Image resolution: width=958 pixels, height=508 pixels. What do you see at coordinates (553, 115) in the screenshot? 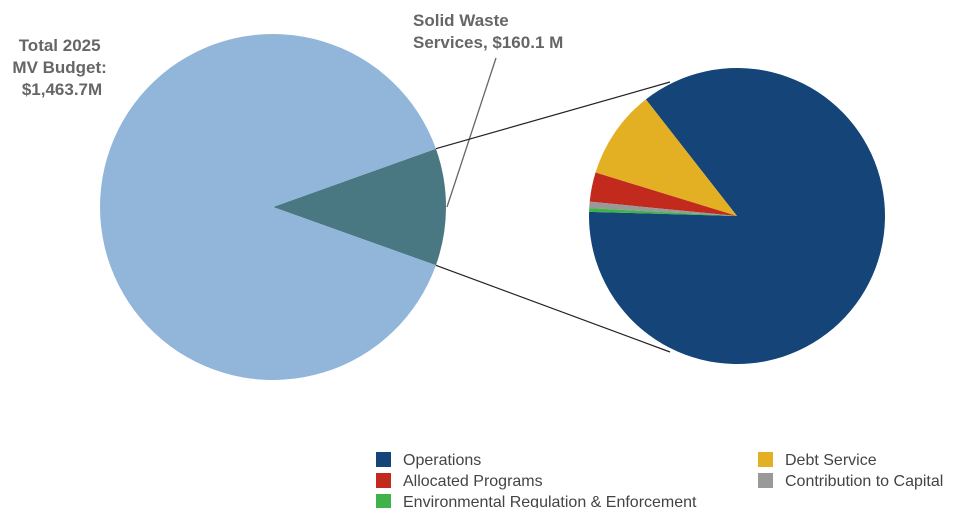
I see `connector-line-top` at bounding box center [553, 115].